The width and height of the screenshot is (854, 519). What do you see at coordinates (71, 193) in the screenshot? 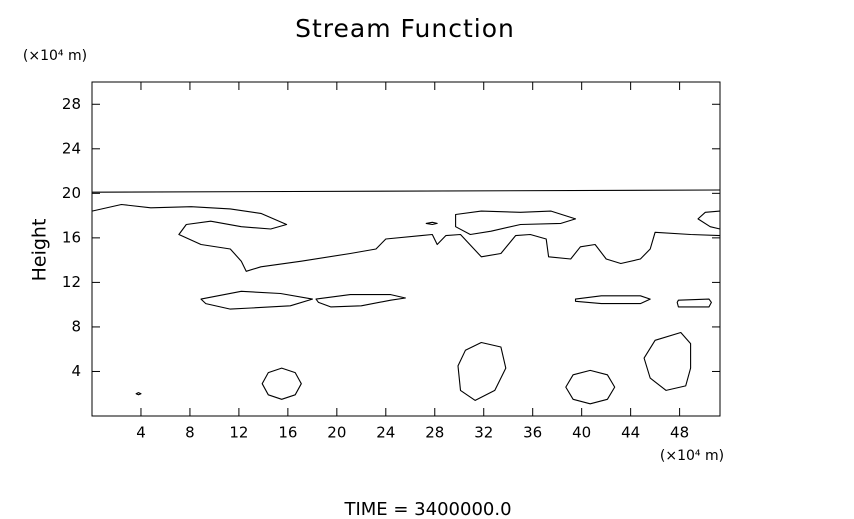
I see `y-tick-label: 20` at bounding box center [71, 193].